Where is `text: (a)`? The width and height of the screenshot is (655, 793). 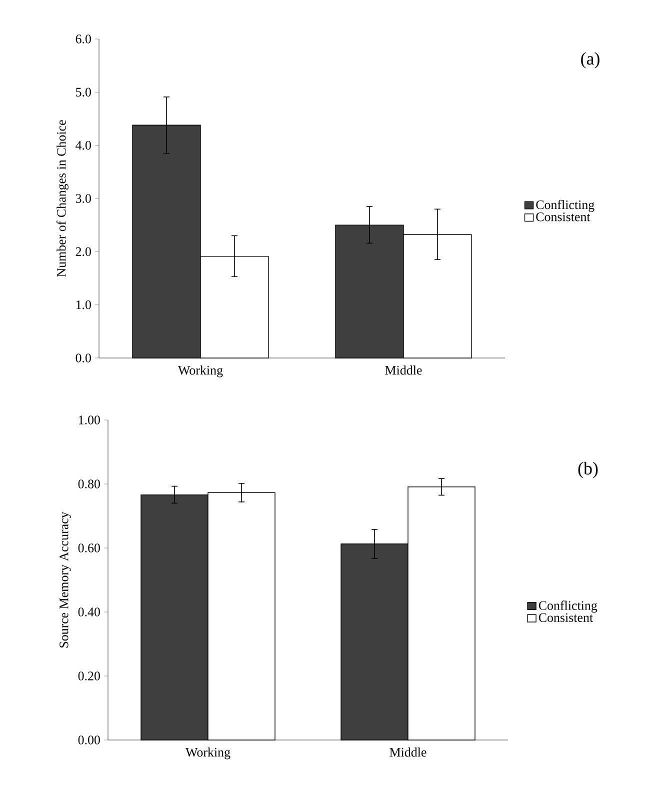 text: (a) is located at coordinates (590, 60).